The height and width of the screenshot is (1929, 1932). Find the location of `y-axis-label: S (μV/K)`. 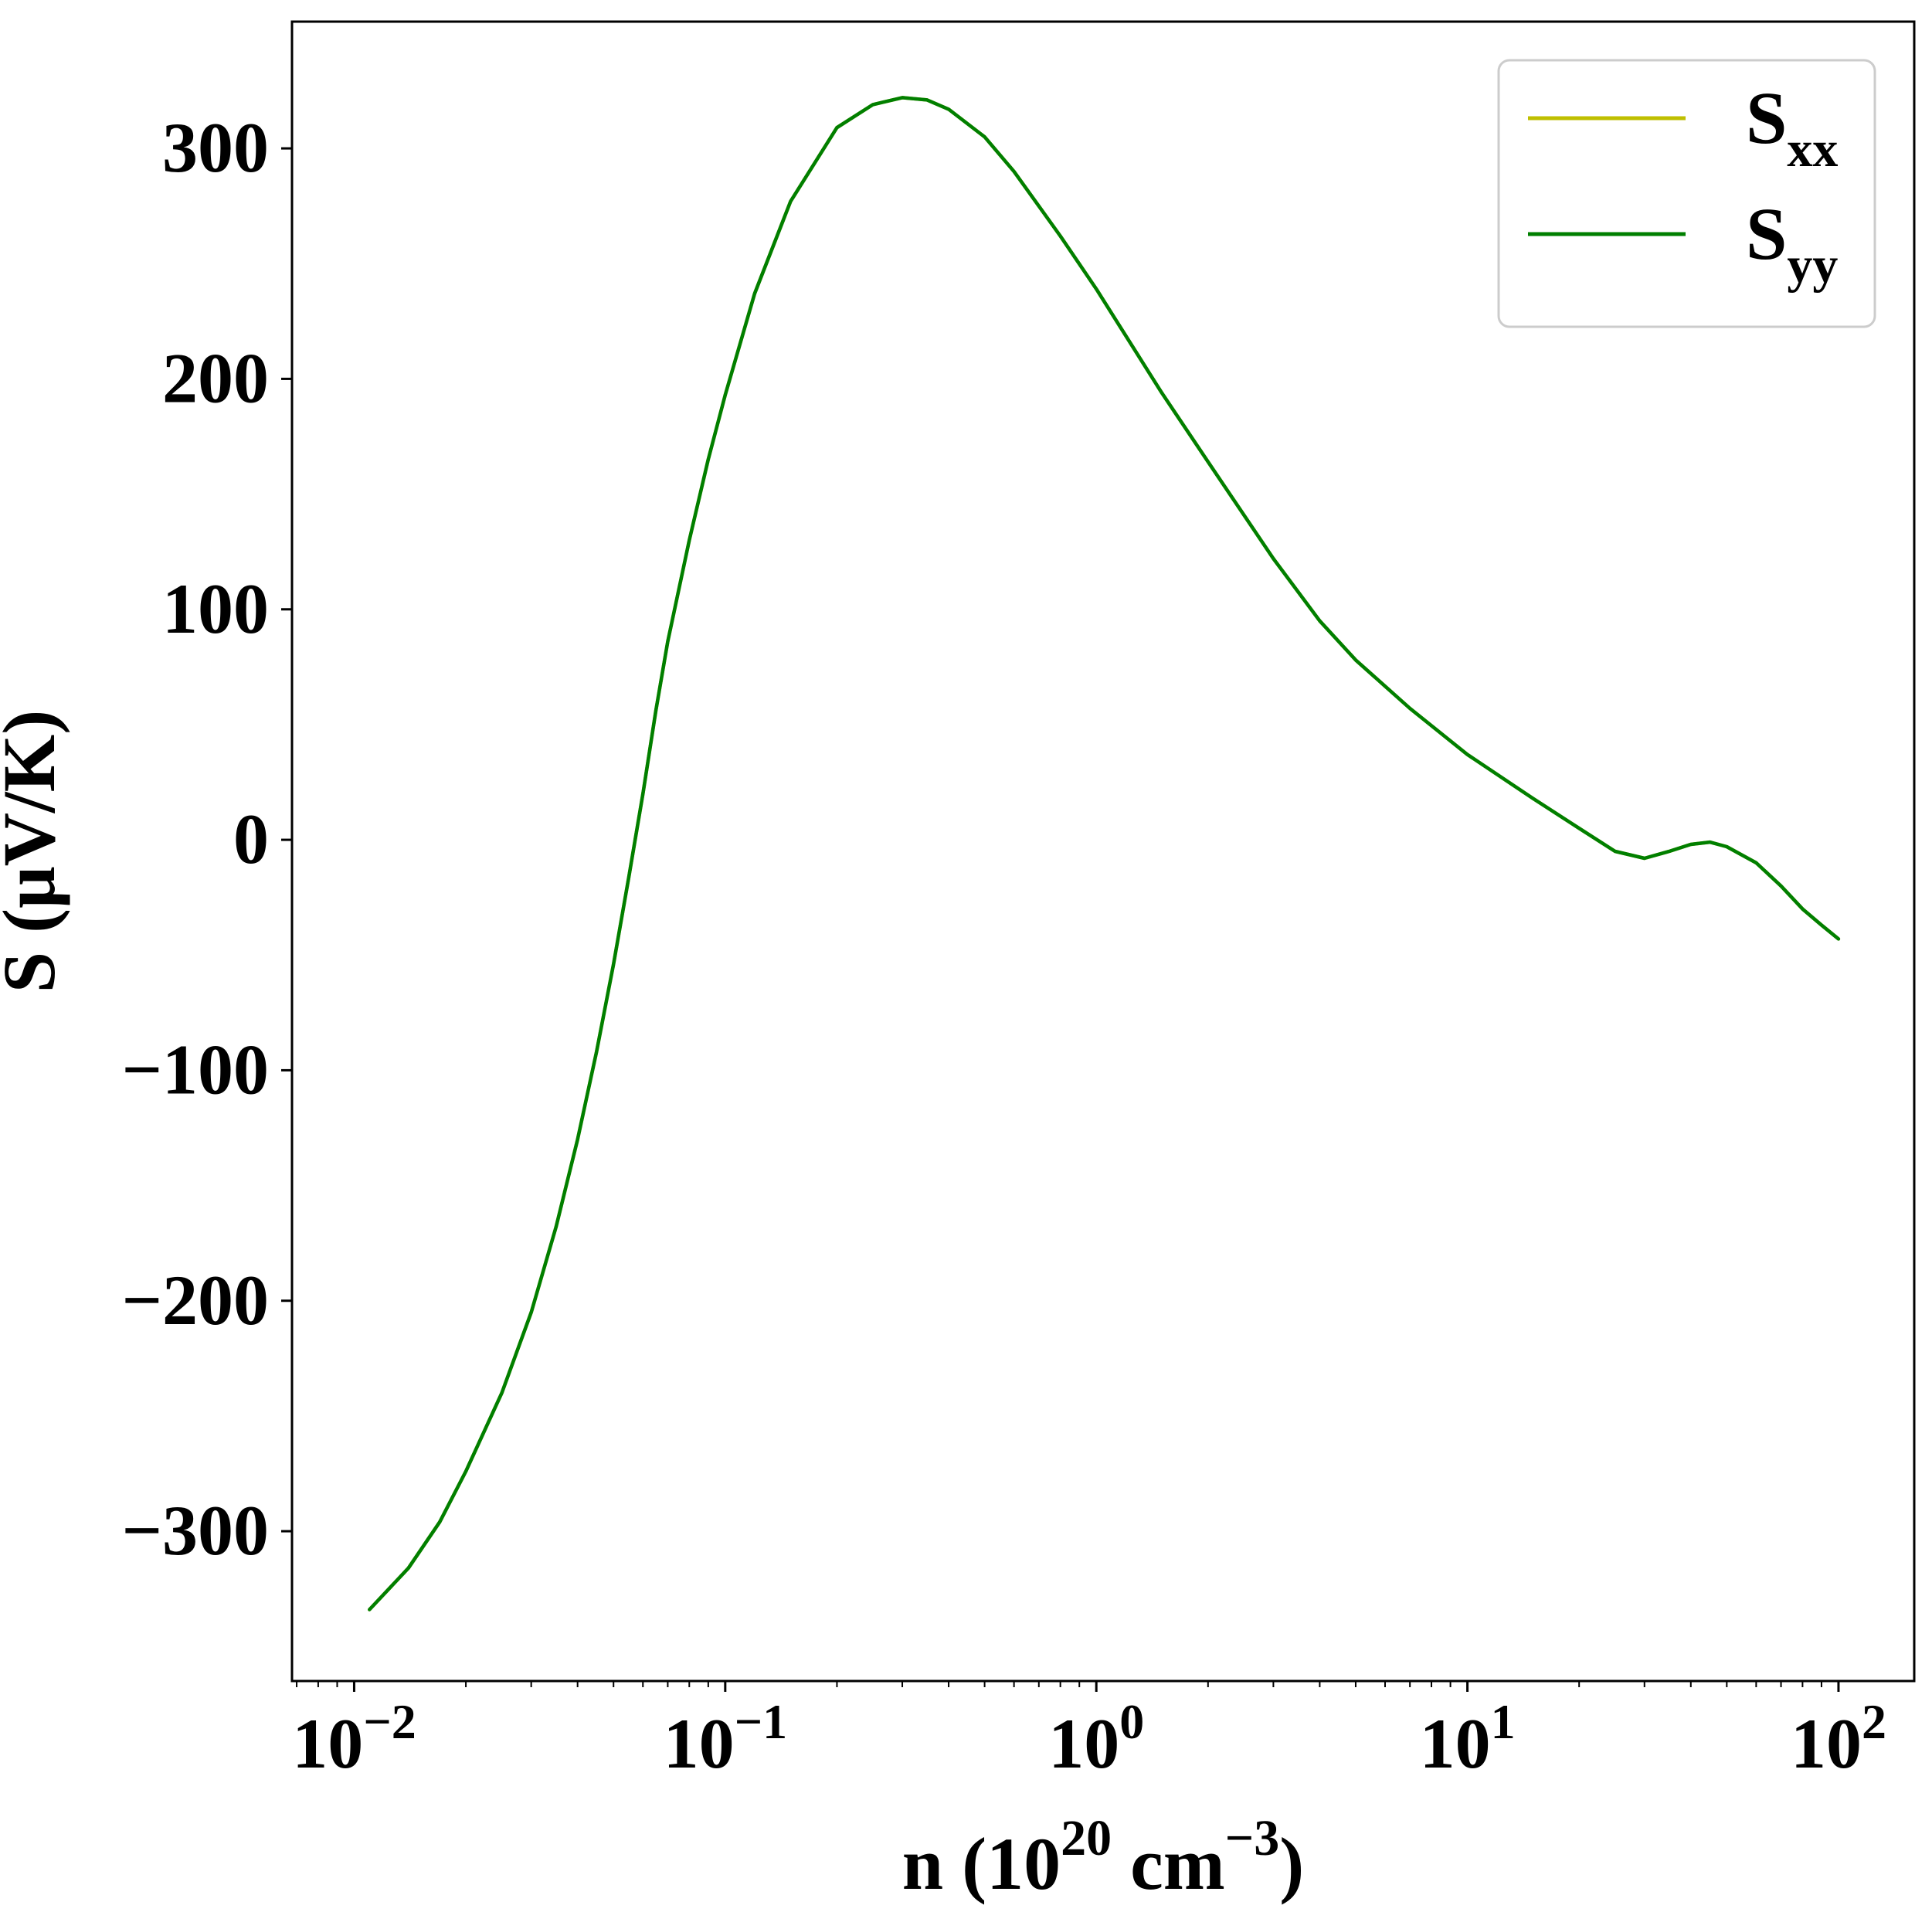

y-axis-label: S (μV/K) is located at coordinates (35, 852).